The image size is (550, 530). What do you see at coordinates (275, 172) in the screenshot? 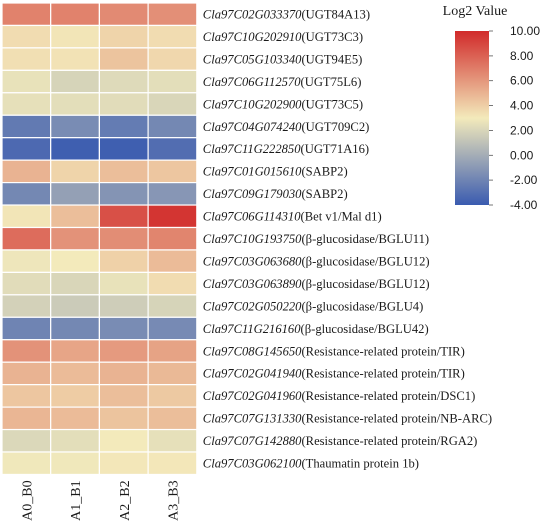
I see `row-label: Cla97C01G015610(SABP2)` at bounding box center [275, 172].